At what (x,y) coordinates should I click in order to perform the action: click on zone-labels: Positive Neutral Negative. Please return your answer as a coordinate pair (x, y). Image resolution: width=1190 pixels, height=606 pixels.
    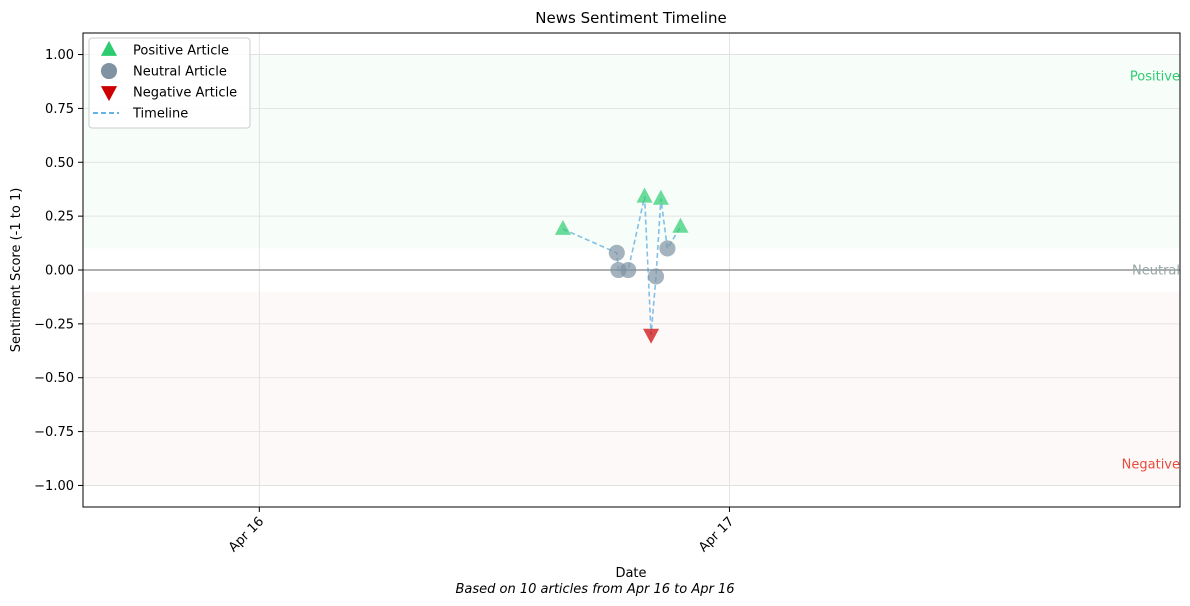
    Looking at the image, I should click on (1151, 271).